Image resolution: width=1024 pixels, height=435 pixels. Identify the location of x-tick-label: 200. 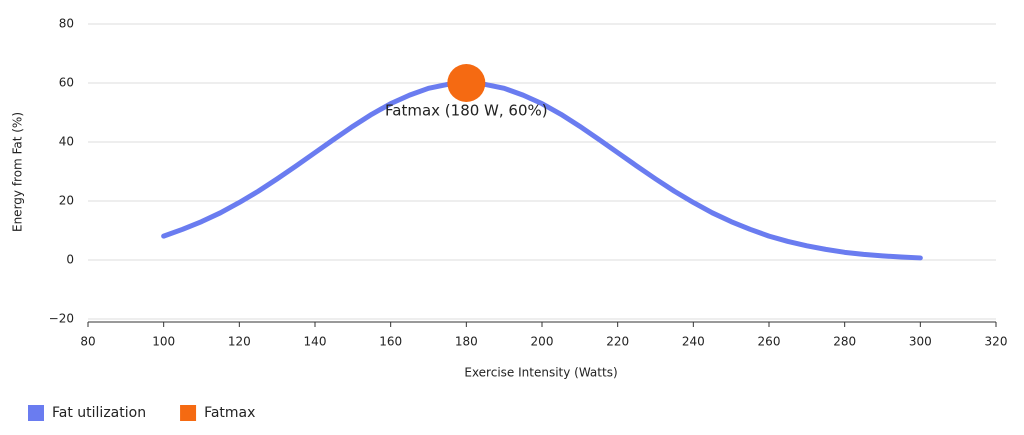
(542, 342).